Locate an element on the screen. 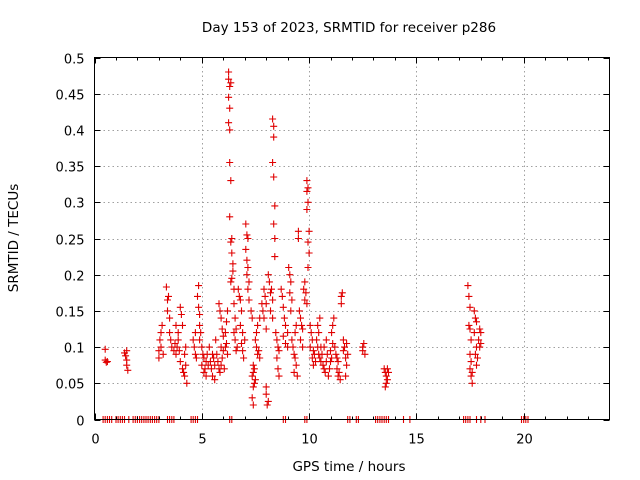 The image size is (640, 480). y-tick-label: 0 is located at coordinates (80, 422).